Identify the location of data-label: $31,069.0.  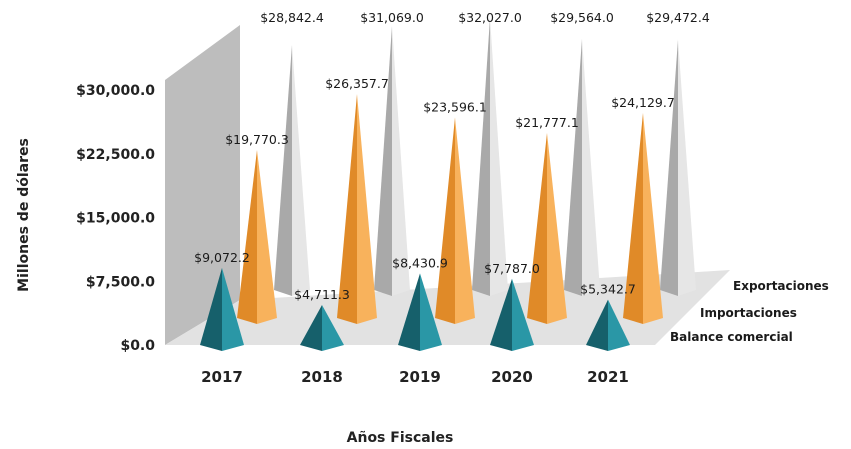
(392, 17).